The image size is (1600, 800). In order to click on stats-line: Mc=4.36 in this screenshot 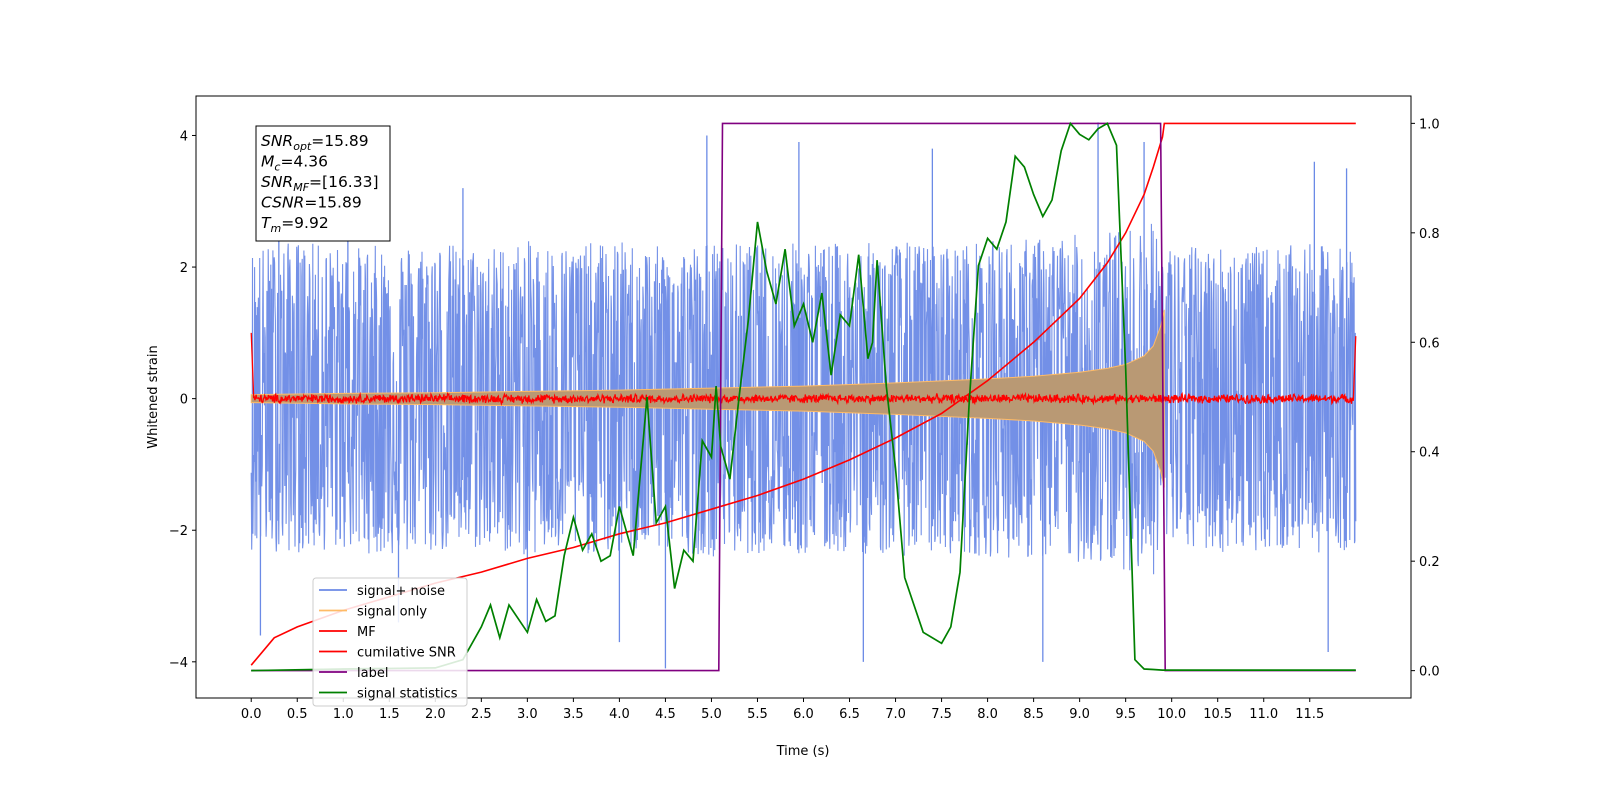, I will do `click(294, 163)`.